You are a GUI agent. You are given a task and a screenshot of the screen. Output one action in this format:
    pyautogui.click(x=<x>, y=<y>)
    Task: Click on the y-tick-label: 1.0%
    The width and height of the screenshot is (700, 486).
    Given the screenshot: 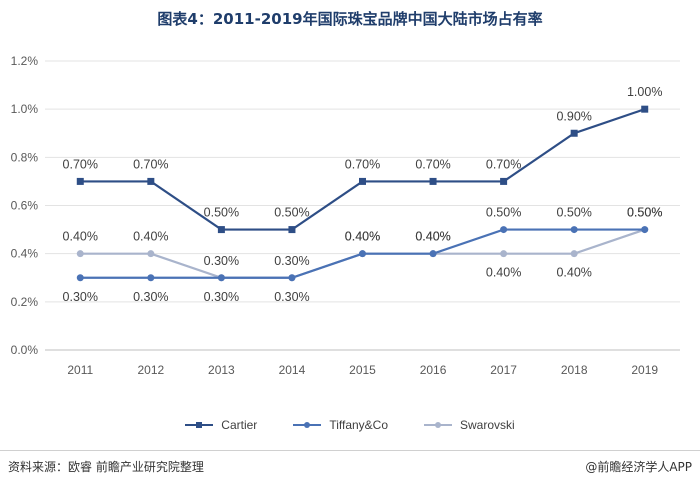 What is the action you would take?
    pyautogui.click(x=25, y=109)
    